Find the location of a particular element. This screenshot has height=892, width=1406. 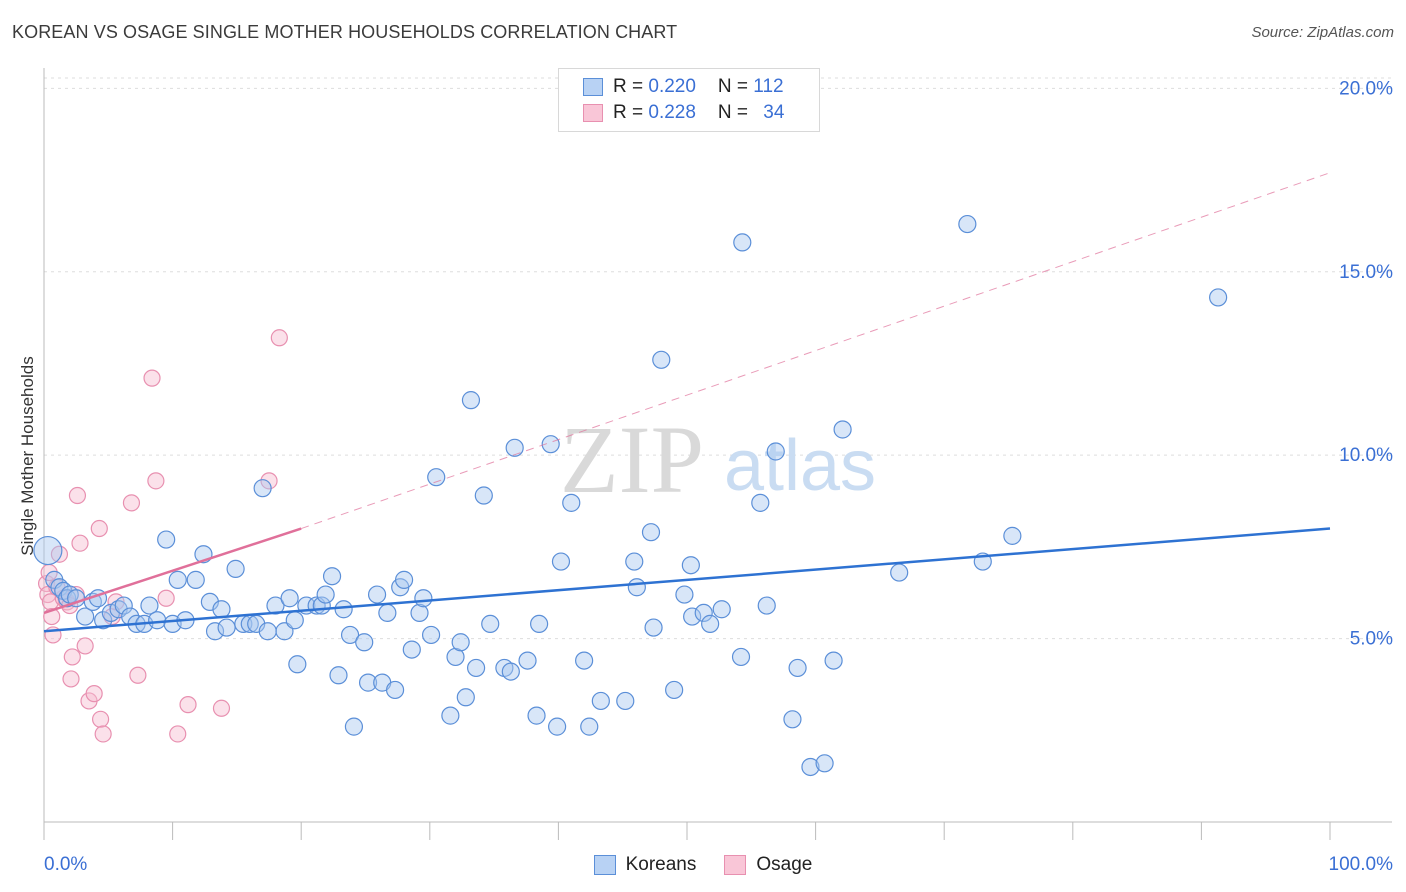

watermark-zip: ZIP is located at coordinates (632, 459).